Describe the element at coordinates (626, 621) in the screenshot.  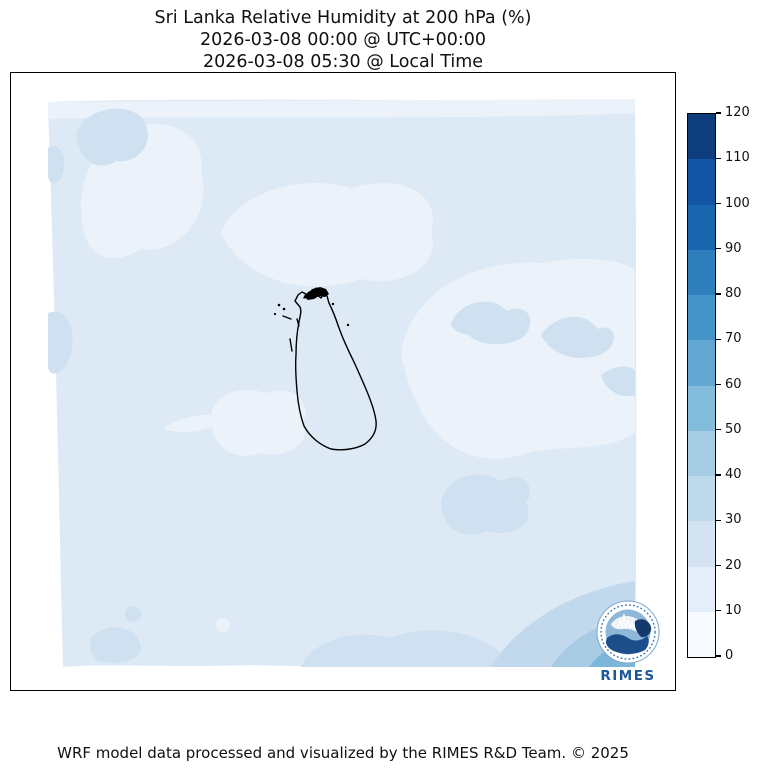
I see `logo-seismograph` at that location.